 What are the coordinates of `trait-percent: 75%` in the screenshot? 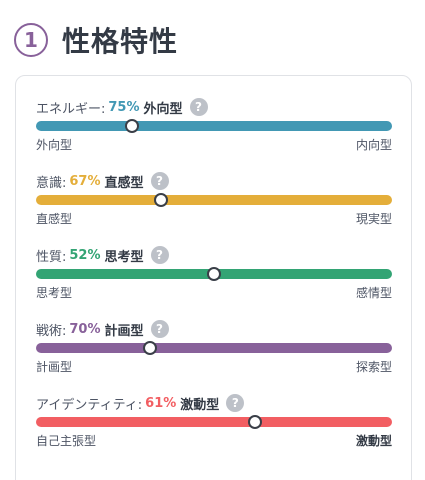 It's located at (124, 107).